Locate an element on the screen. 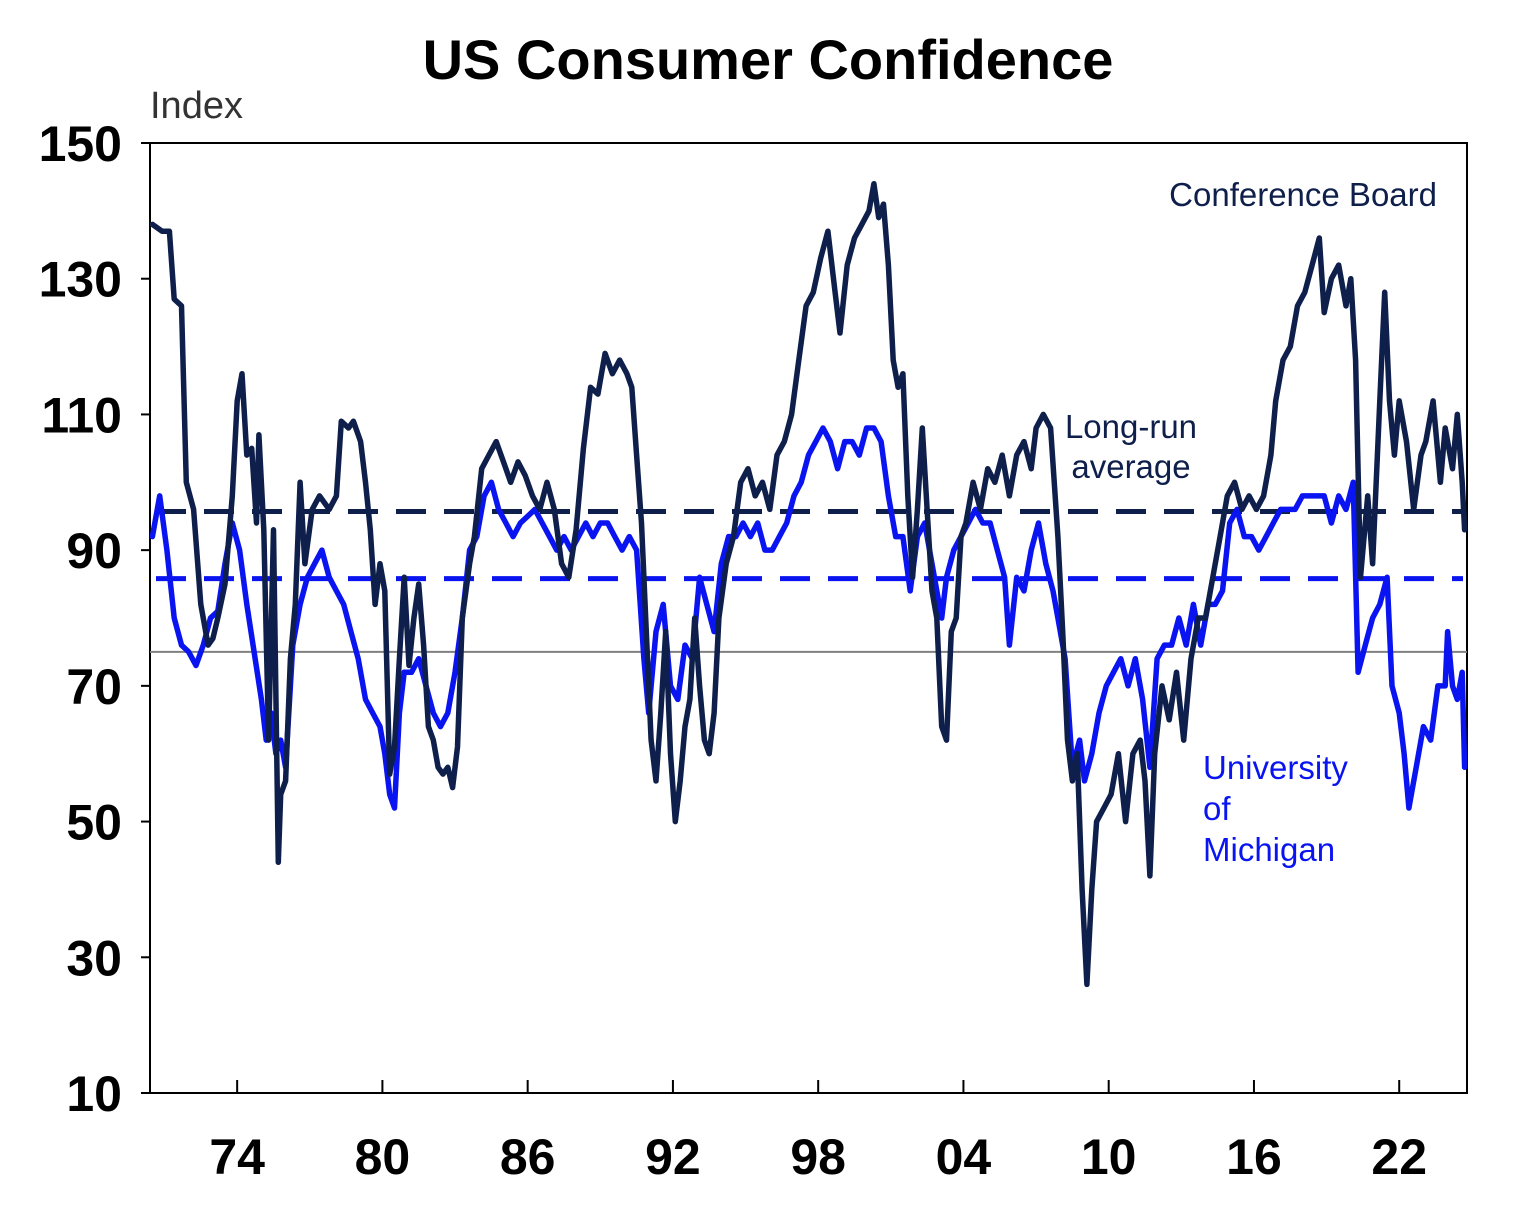 The height and width of the screenshot is (1215, 1536). y-axis-unit-label: Index is located at coordinates (196, 106).